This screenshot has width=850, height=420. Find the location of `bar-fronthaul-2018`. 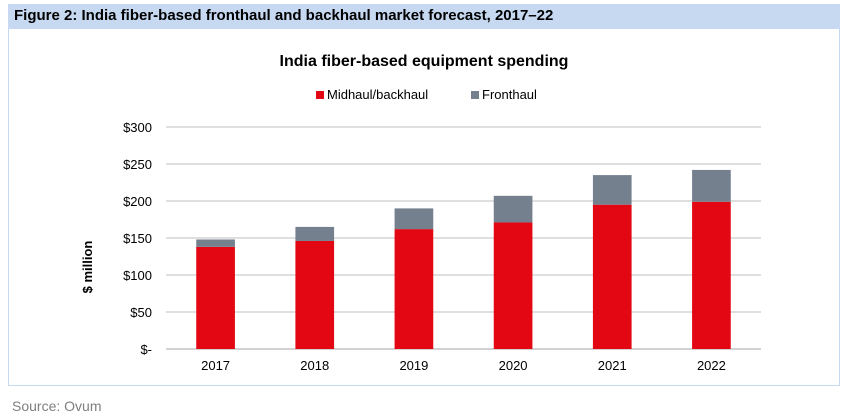

bar-fronthaul-2018 is located at coordinates (315, 233).